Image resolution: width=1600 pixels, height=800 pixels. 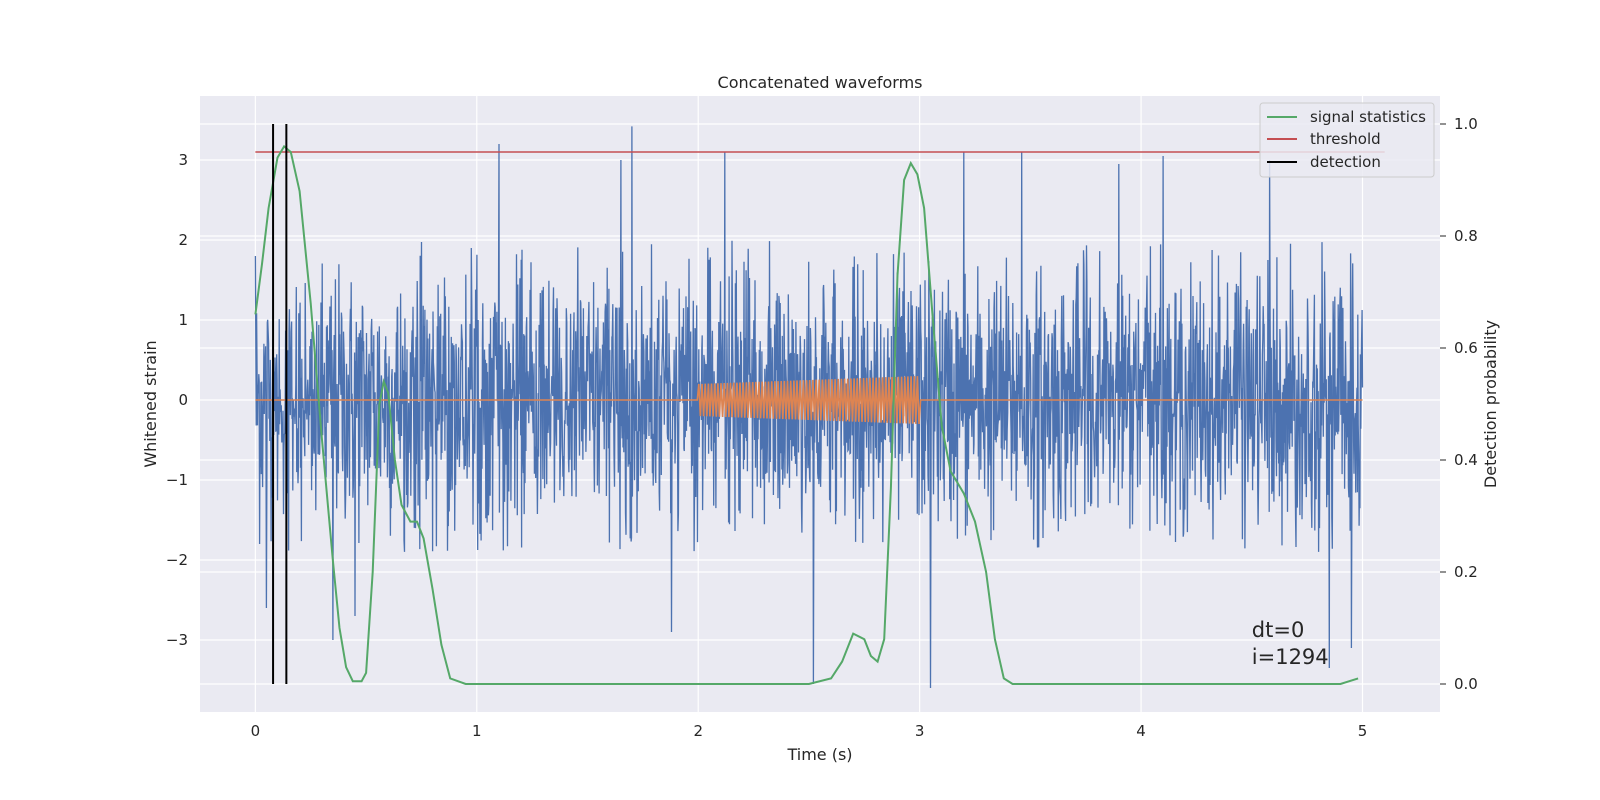 I want to click on x-tick-label: 3, so click(x=920, y=731).